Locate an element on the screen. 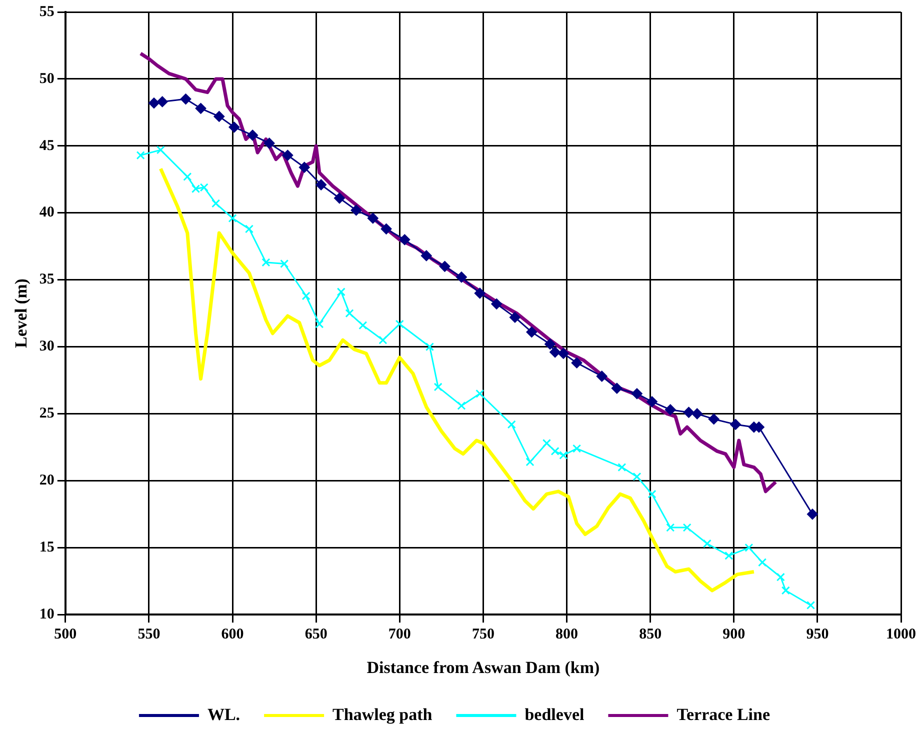 The width and height of the screenshot is (921, 754). x-tick-label: 700 is located at coordinates (399, 634).